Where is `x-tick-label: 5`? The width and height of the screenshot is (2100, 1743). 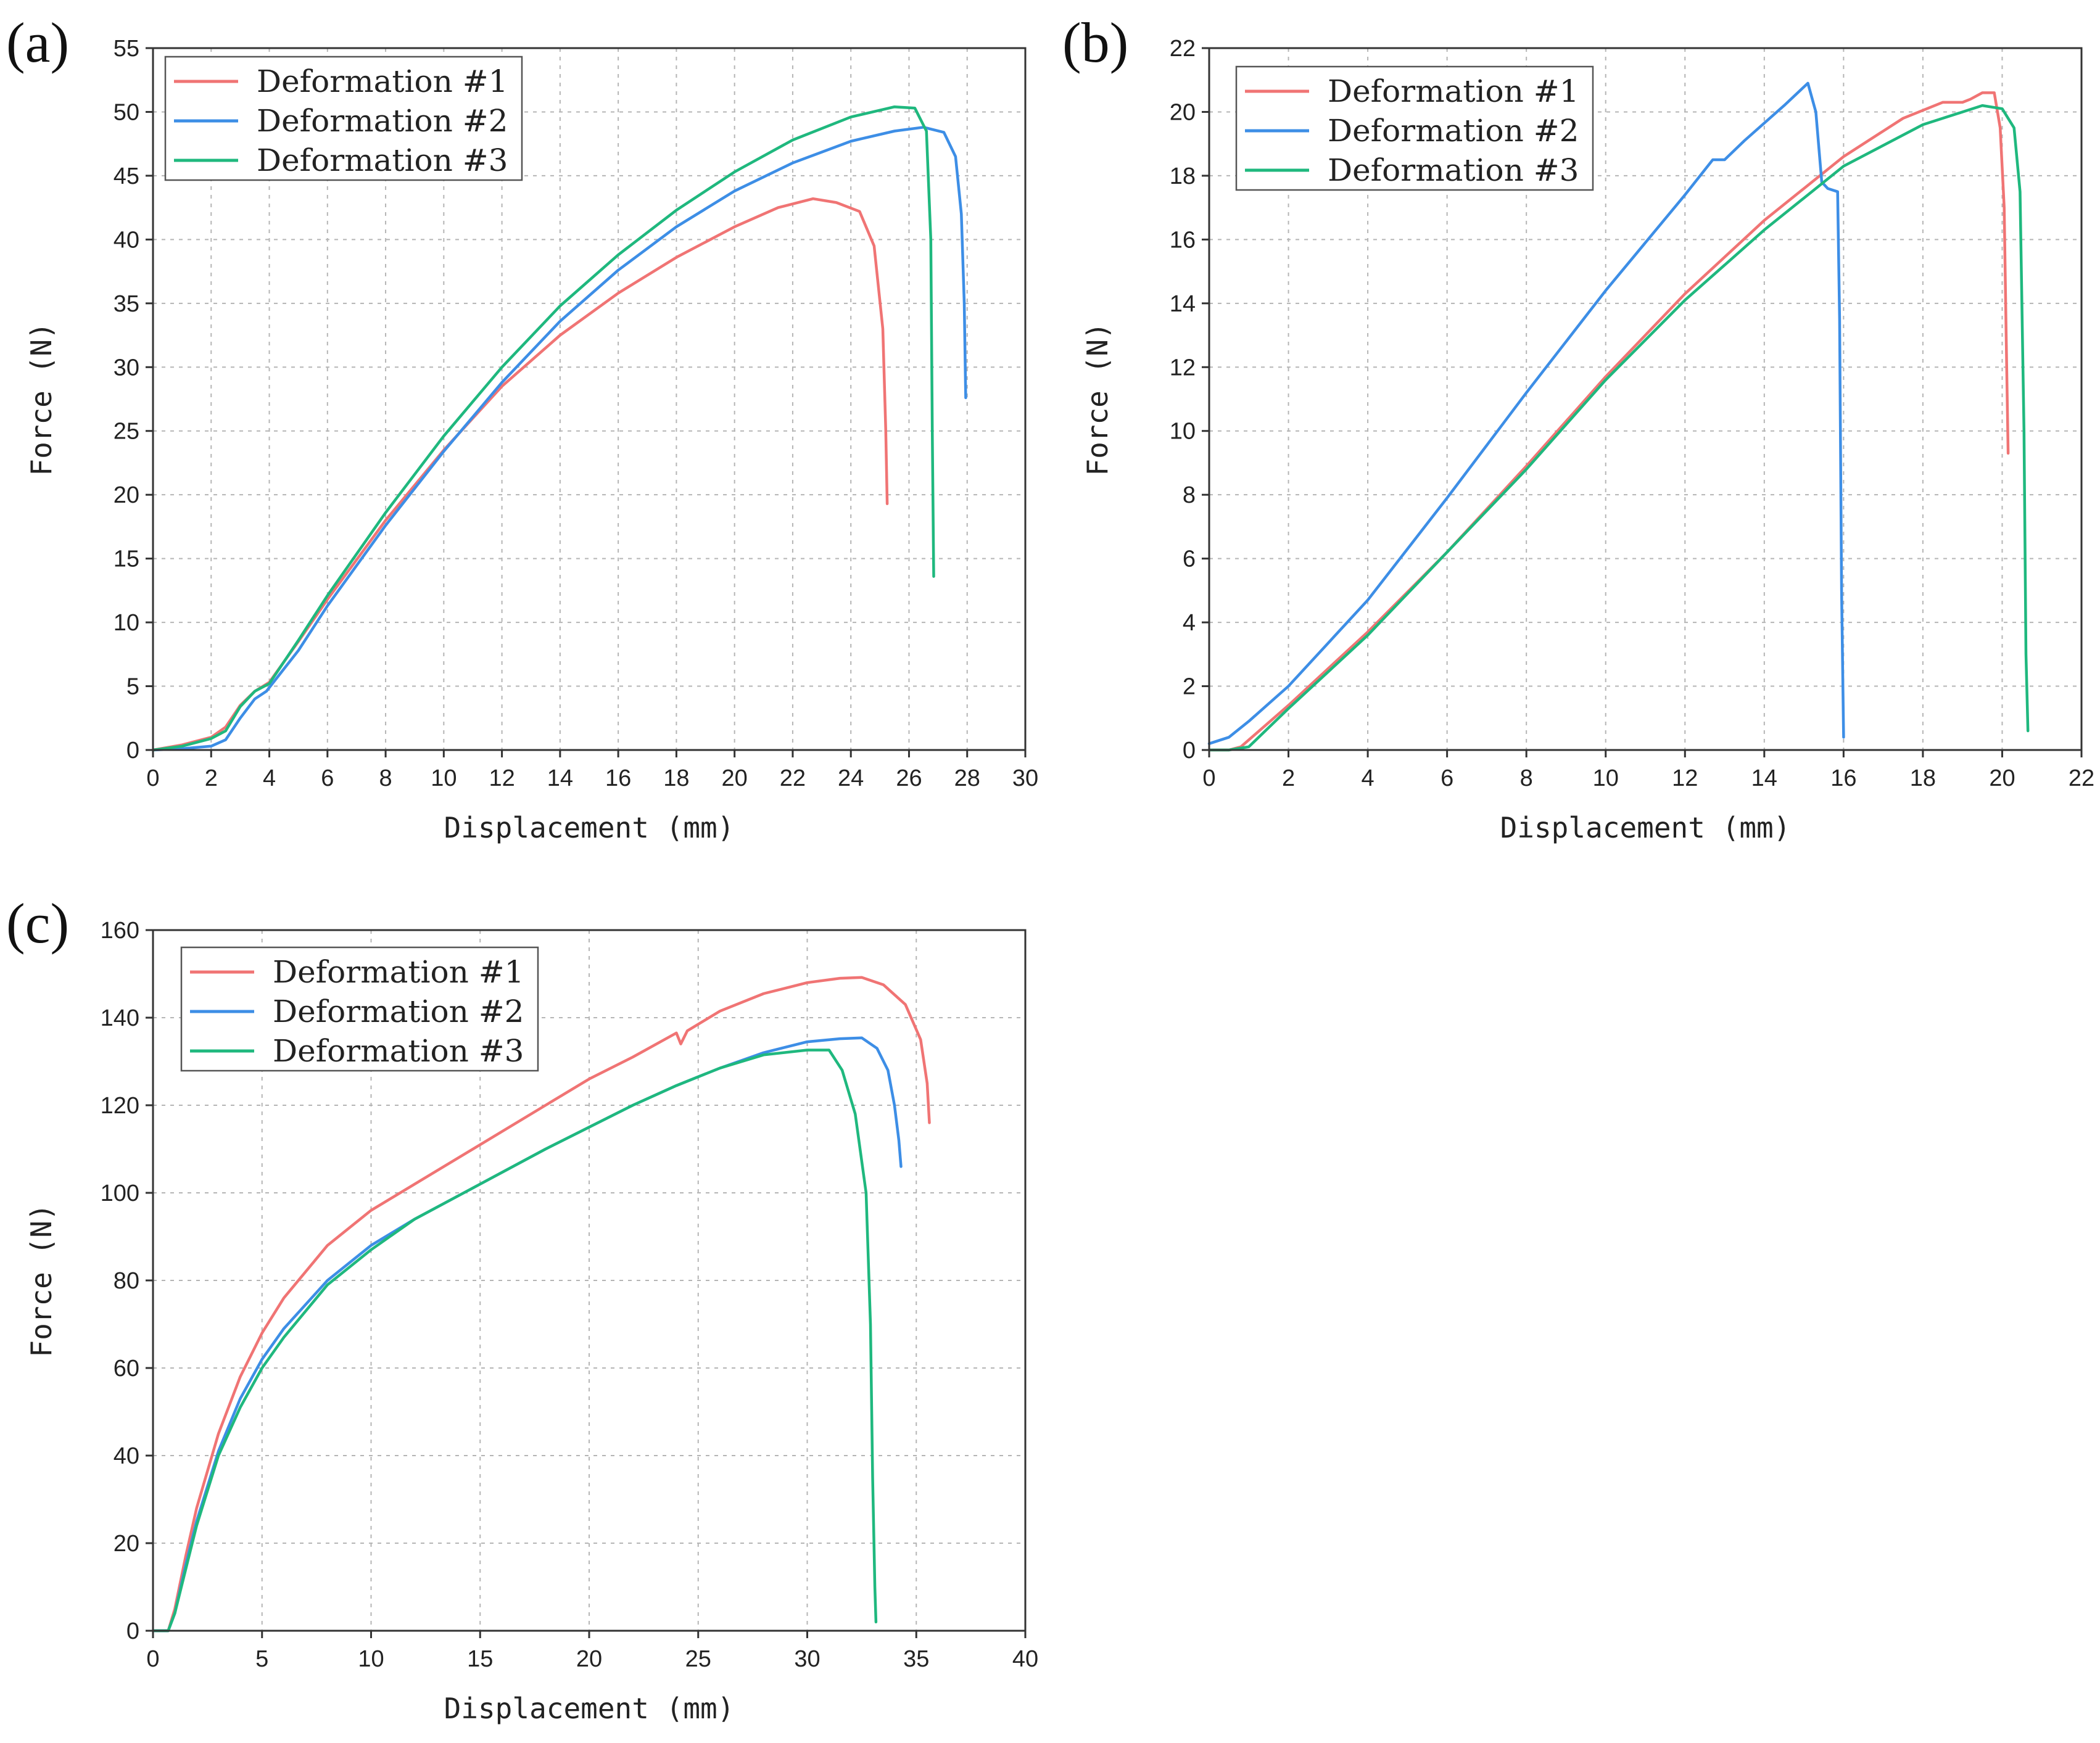
x-tick-label: 5 is located at coordinates (261, 1659).